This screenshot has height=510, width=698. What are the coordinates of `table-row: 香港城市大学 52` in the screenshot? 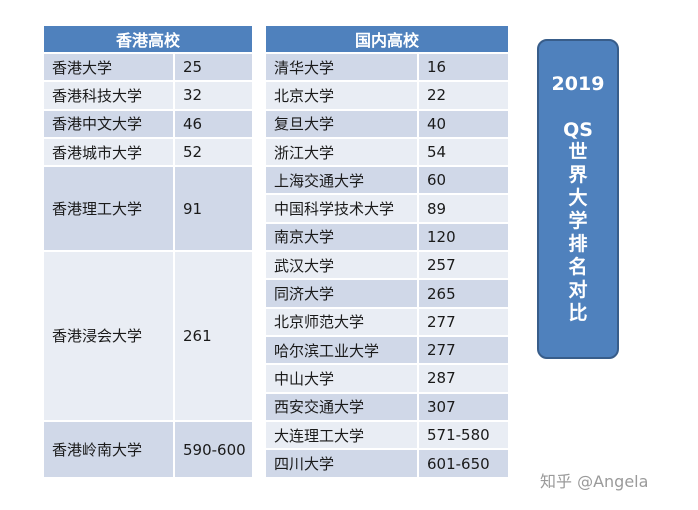 It's located at (148, 151).